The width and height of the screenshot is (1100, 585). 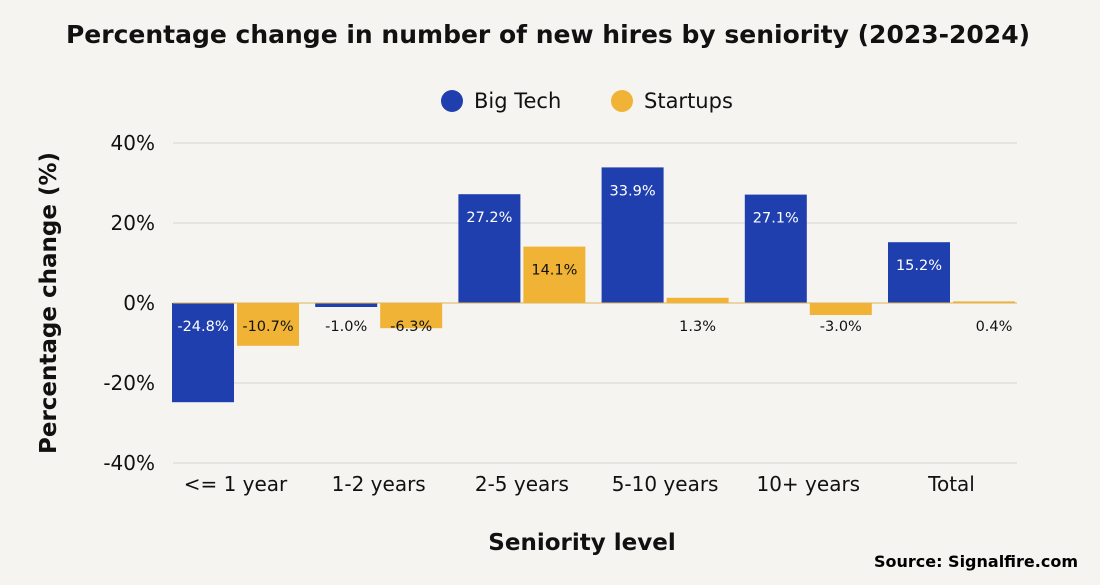 I want to click on data-label-startups: -10.7%, so click(x=267, y=327).